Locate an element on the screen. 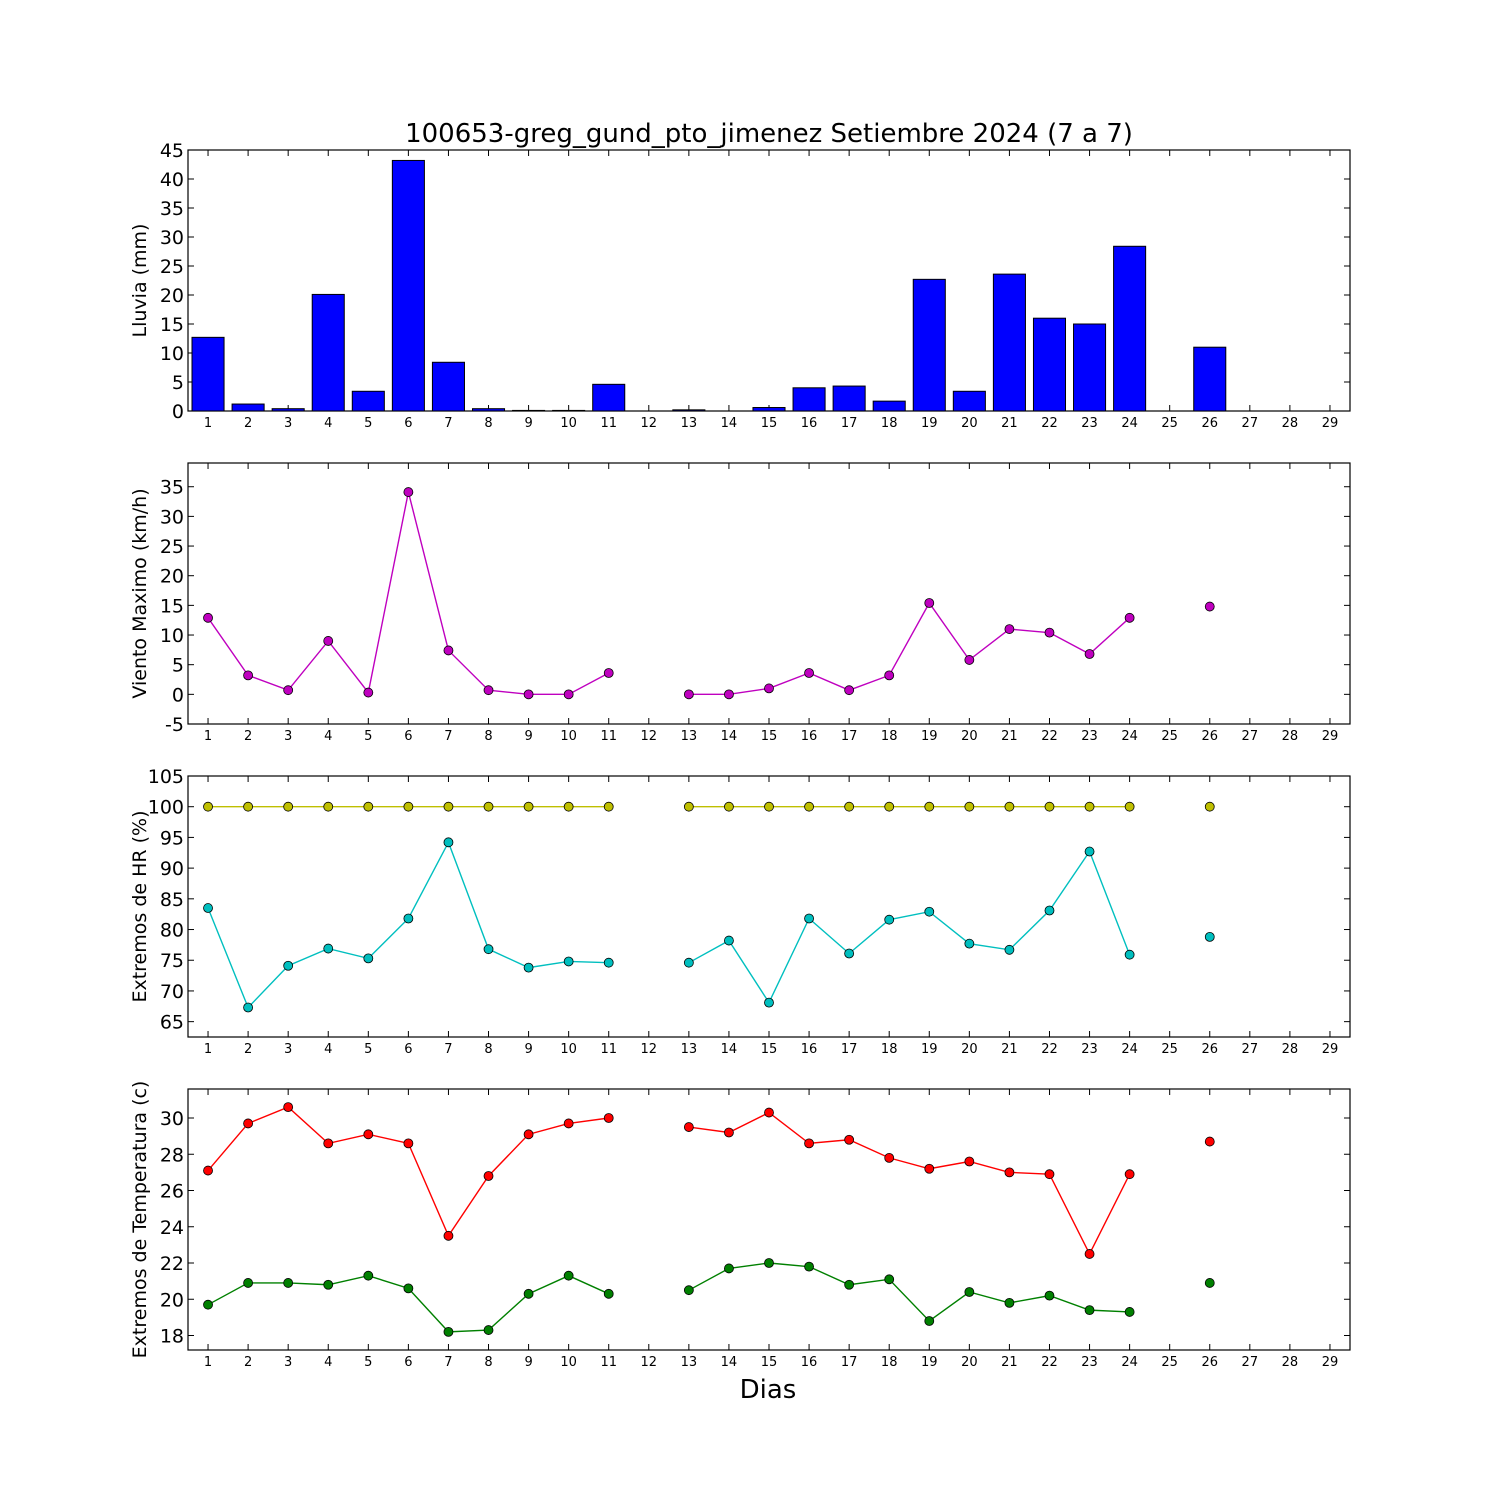 This screenshot has width=1500, height=1500. y-tick-label: 75 is located at coordinates (172, 961).